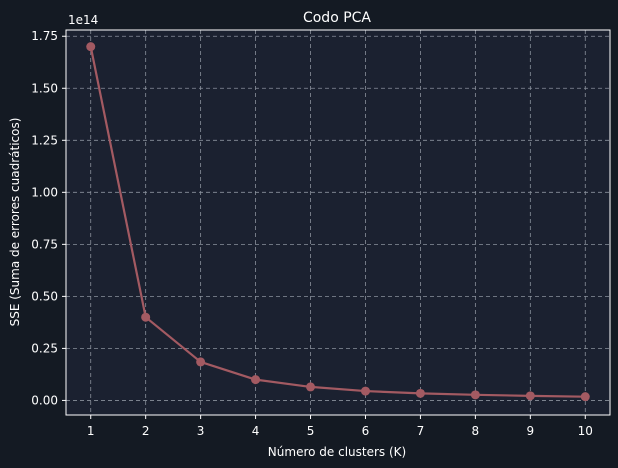  What do you see at coordinates (201, 431) in the screenshot?
I see `x-tick-label: 3` at bounding box center [201, 431].